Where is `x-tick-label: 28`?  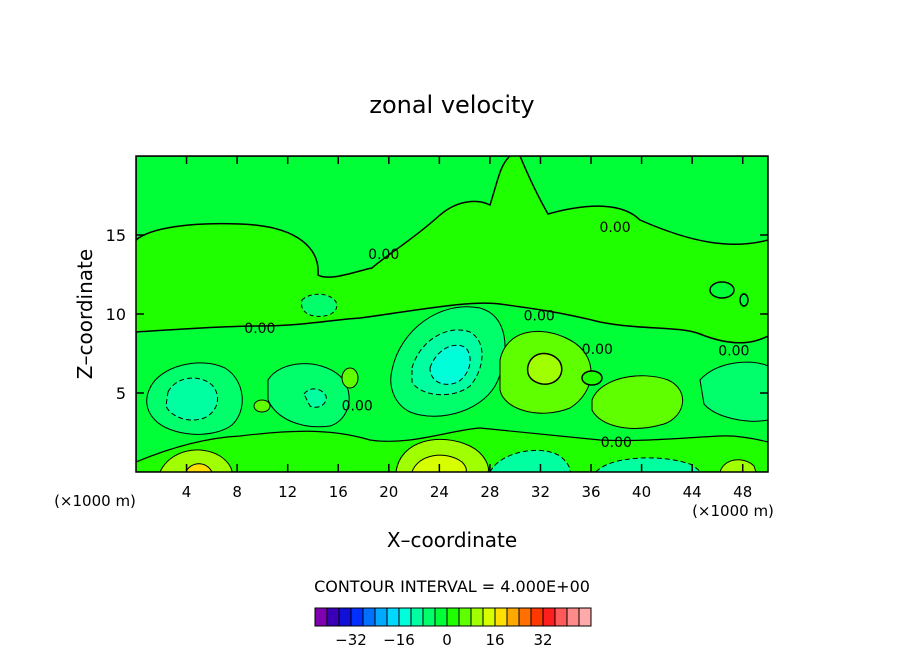
x-tick-label: 28 is located at coordinates (489, 492).